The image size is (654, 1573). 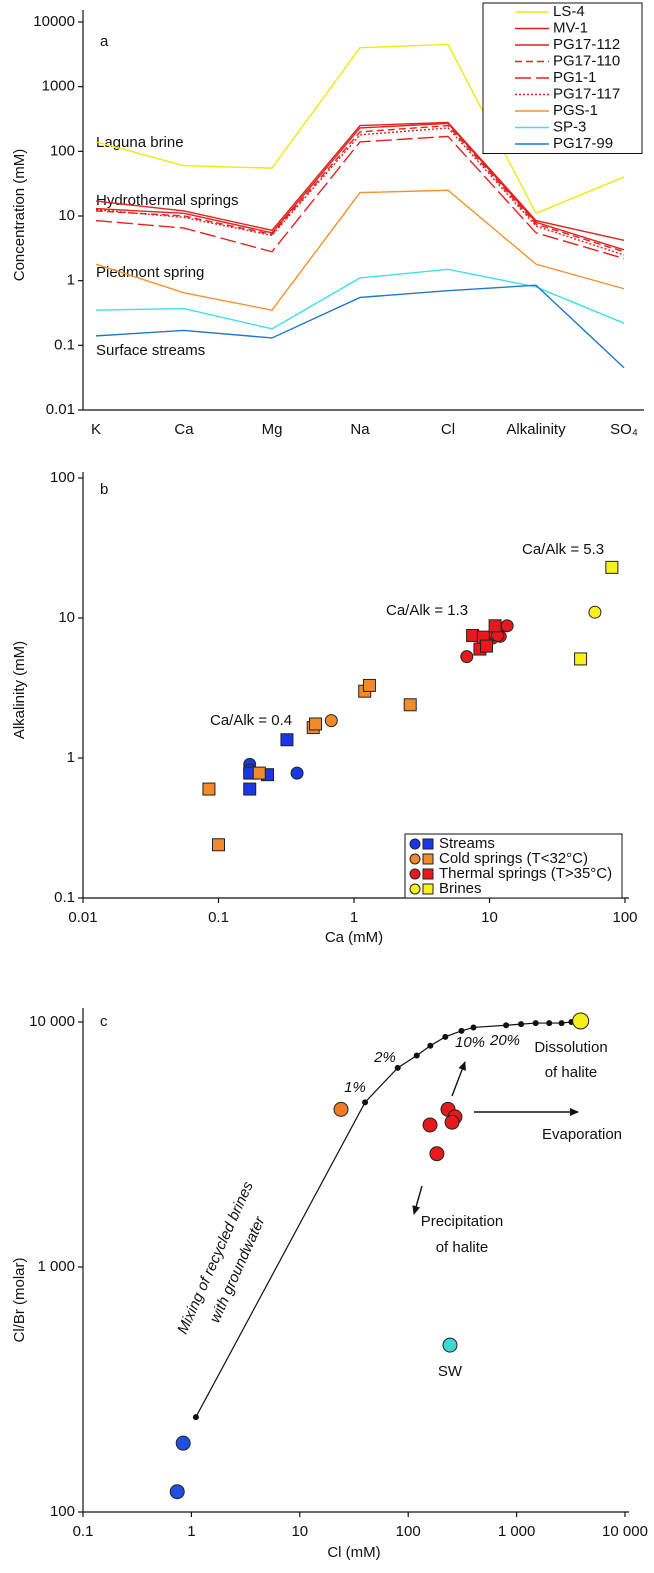 What do you see at coordinates (517, 1531) in the screenshot?
I see `x-tick-label: 1 000` at bounding box center [517, 1531].